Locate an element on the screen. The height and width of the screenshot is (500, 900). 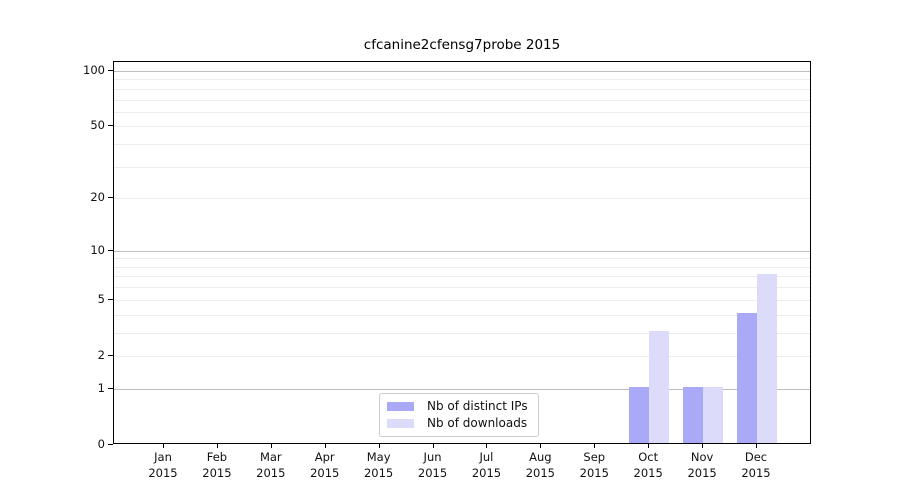
xtick-month: Jun is located at coordinates (432, 457).